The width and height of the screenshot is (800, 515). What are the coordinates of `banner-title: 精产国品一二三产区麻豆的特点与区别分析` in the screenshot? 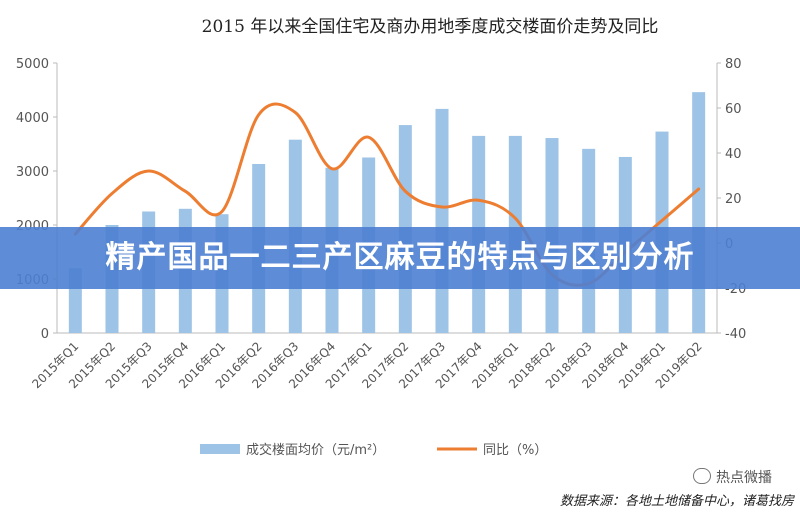 It's located at (400, 257).